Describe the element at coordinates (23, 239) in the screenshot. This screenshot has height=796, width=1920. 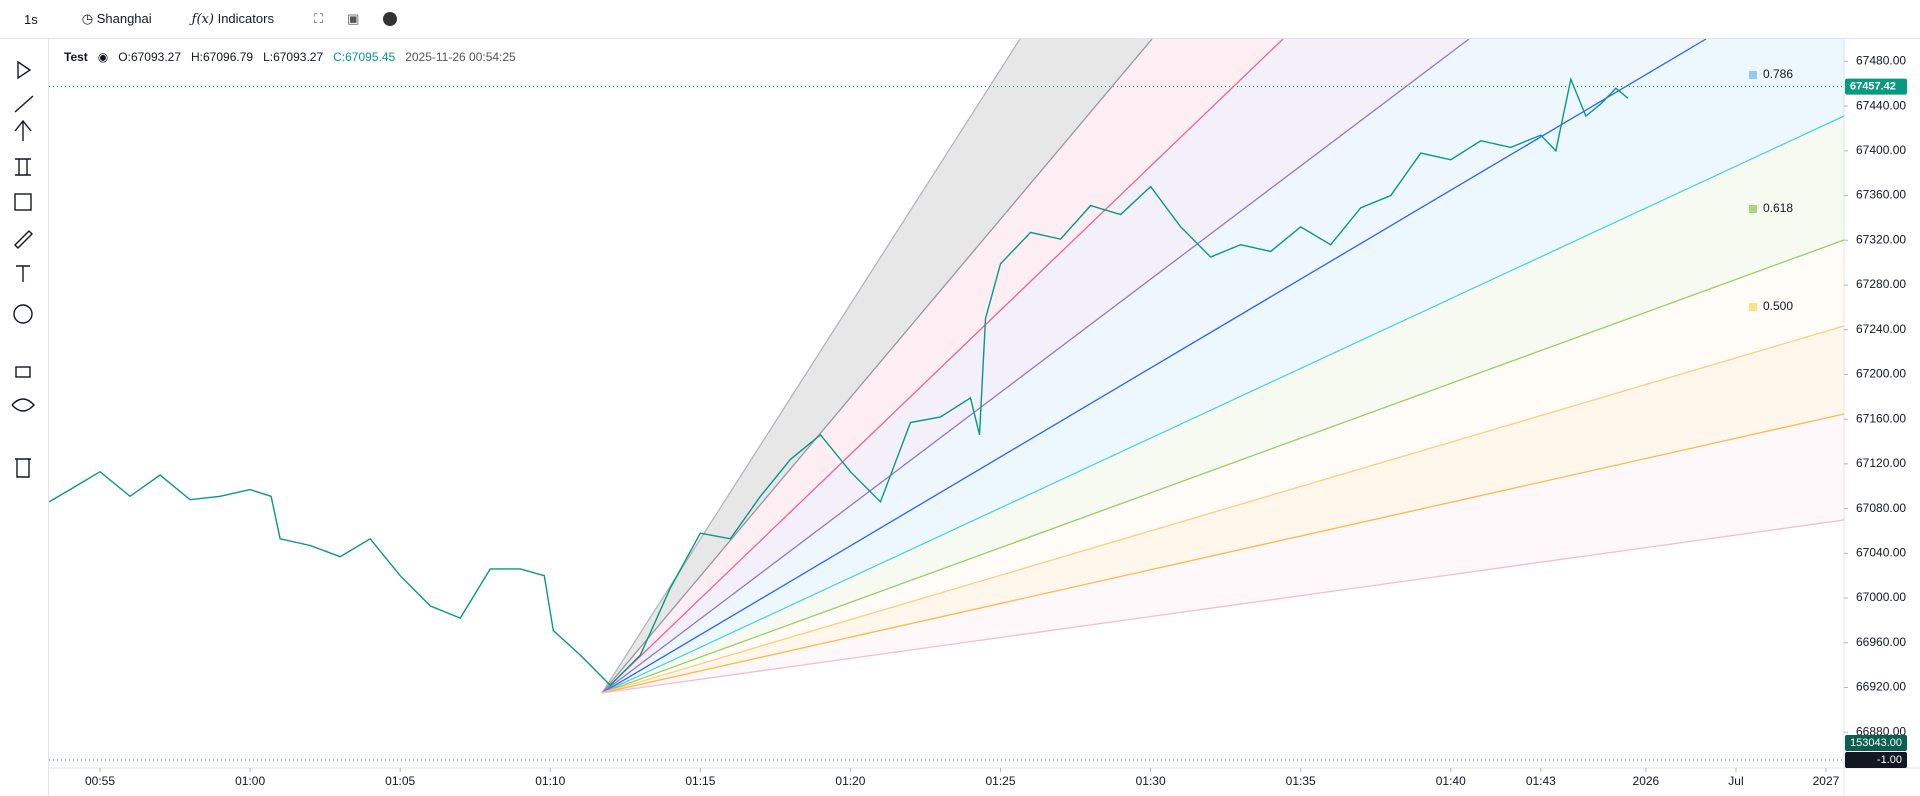
I see `brush-tool` at that location.